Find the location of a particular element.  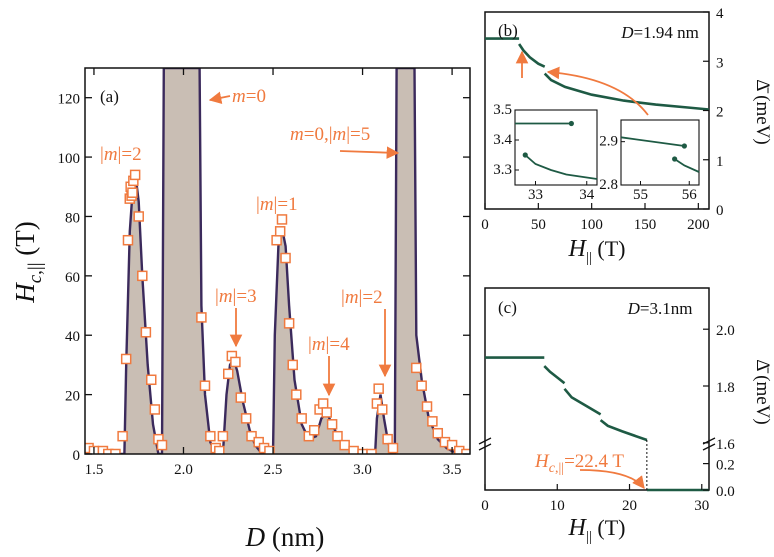

inset-ytick-label: 3.4 is located at coordinates (502, 140).